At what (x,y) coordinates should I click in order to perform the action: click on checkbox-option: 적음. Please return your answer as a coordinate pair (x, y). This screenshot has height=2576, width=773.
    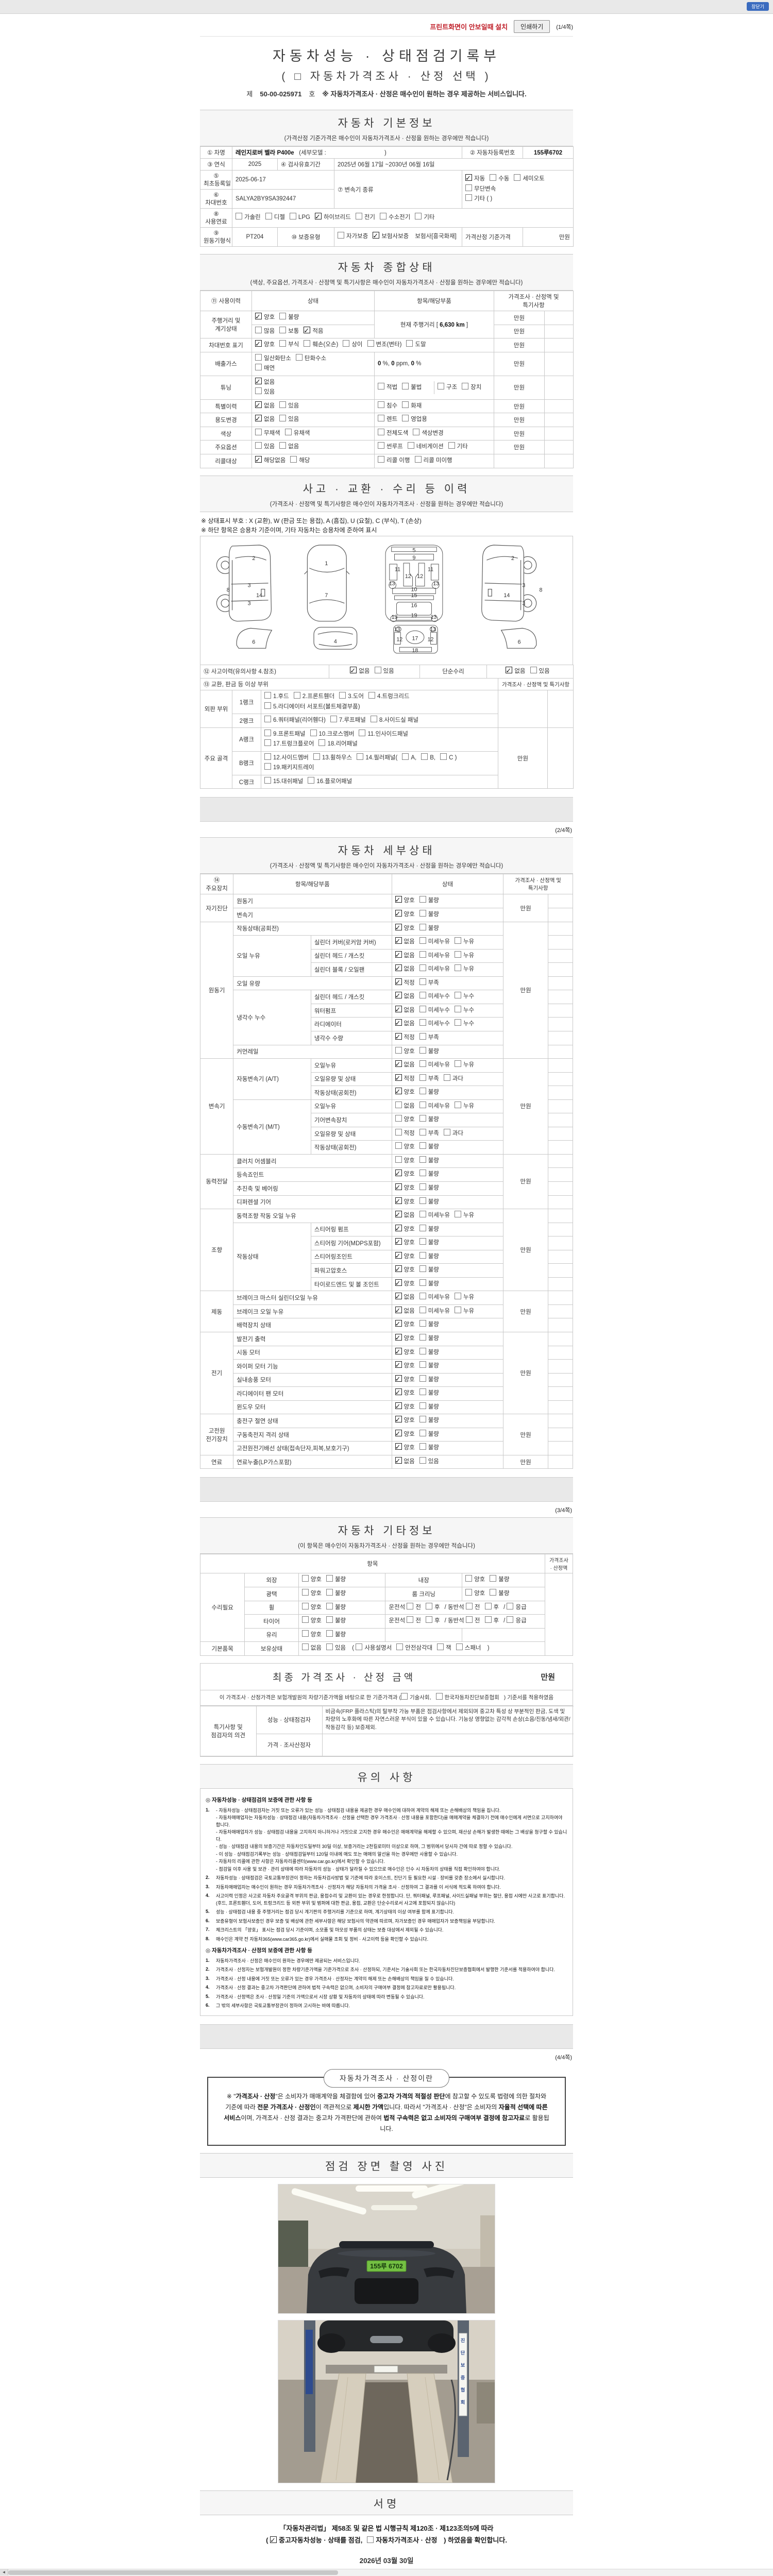
    Looking at the image, I should click on (314, 331).